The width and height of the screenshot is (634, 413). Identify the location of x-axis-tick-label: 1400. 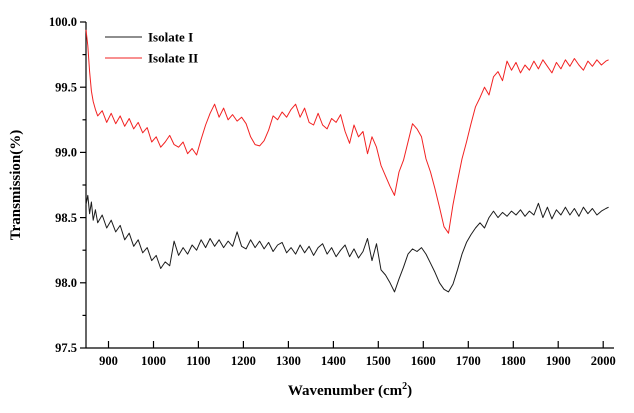
(333, 361).